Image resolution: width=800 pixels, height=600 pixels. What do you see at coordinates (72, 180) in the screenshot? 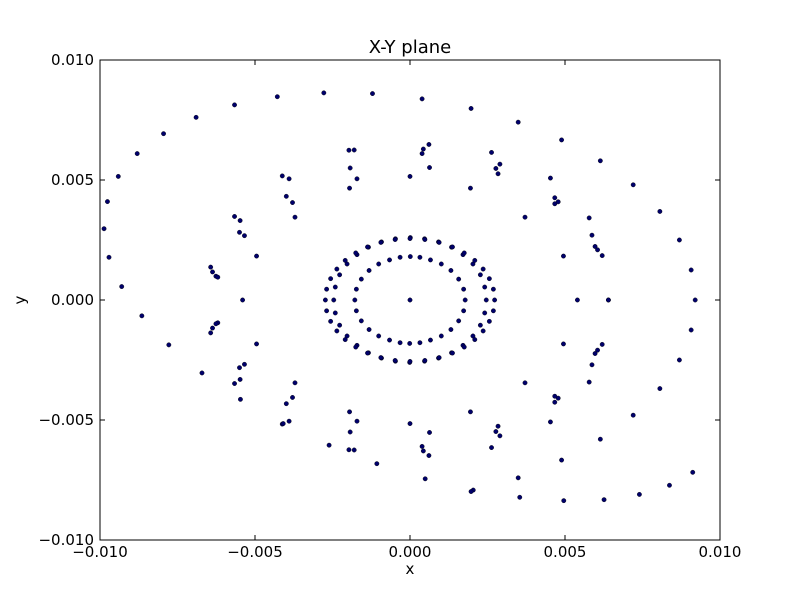
I see `y-tick-label: 0.005` at bounding box center [72, 180].